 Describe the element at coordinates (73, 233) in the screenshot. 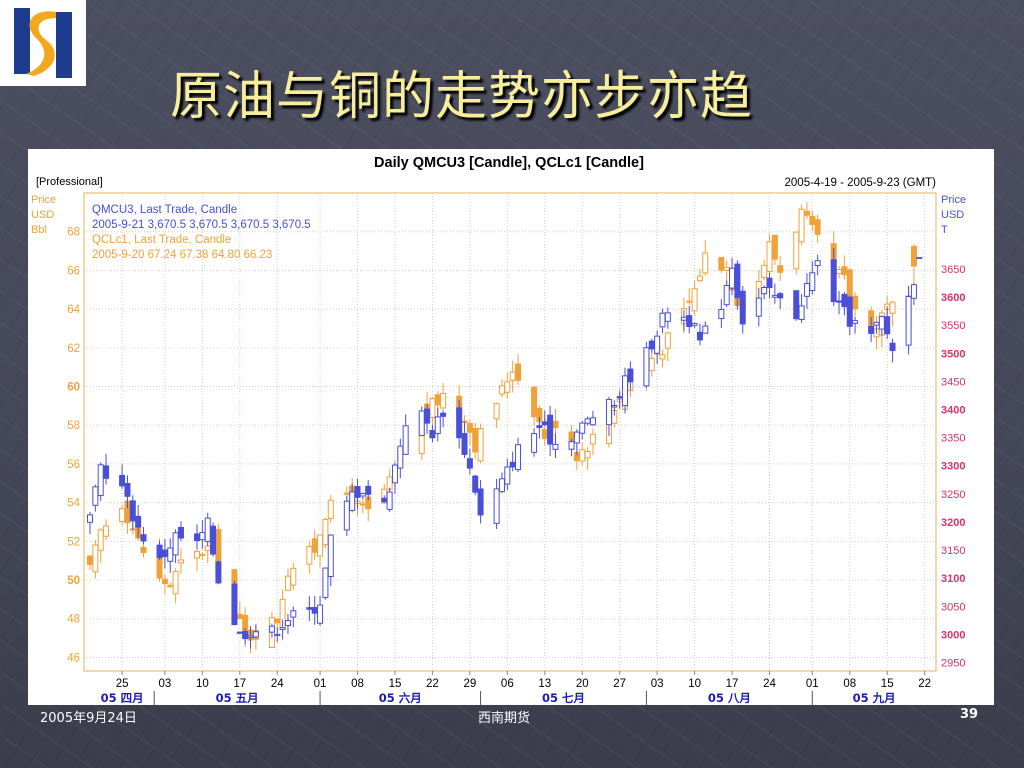

I see `left-tick-label: 68` at that location.